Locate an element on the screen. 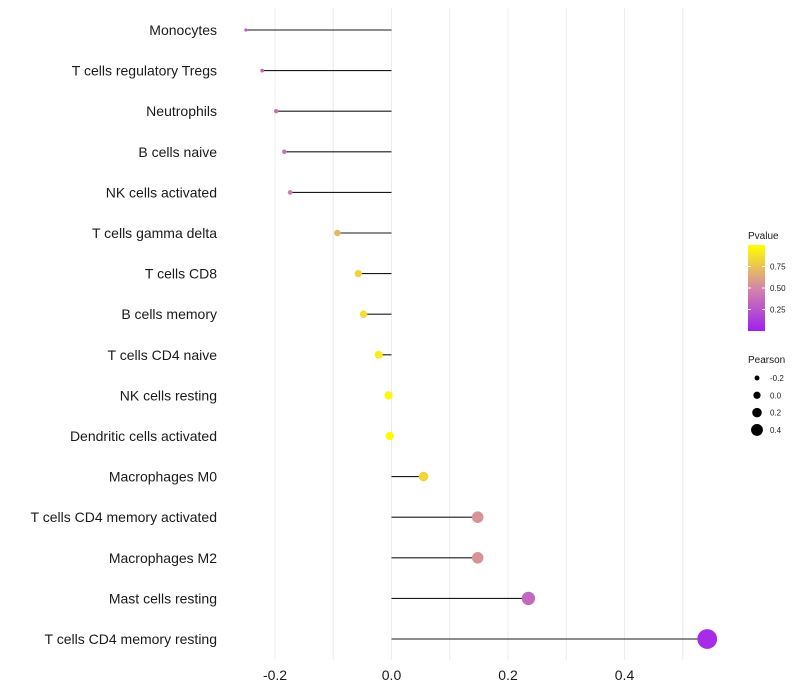  legend-pvalue-label: 0.75 is located at coordinates (778, 267).